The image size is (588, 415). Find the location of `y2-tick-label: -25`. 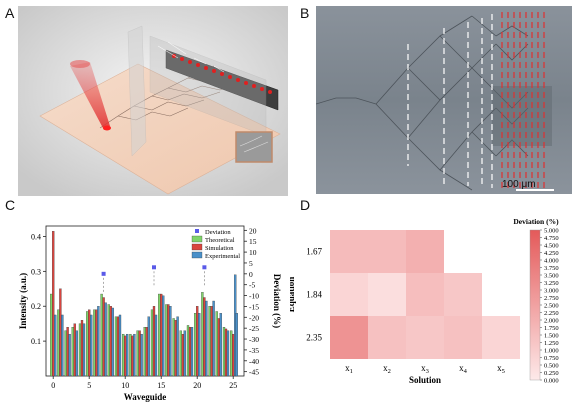

y2-tick-label: -25 is located at coordinates (254, 328).